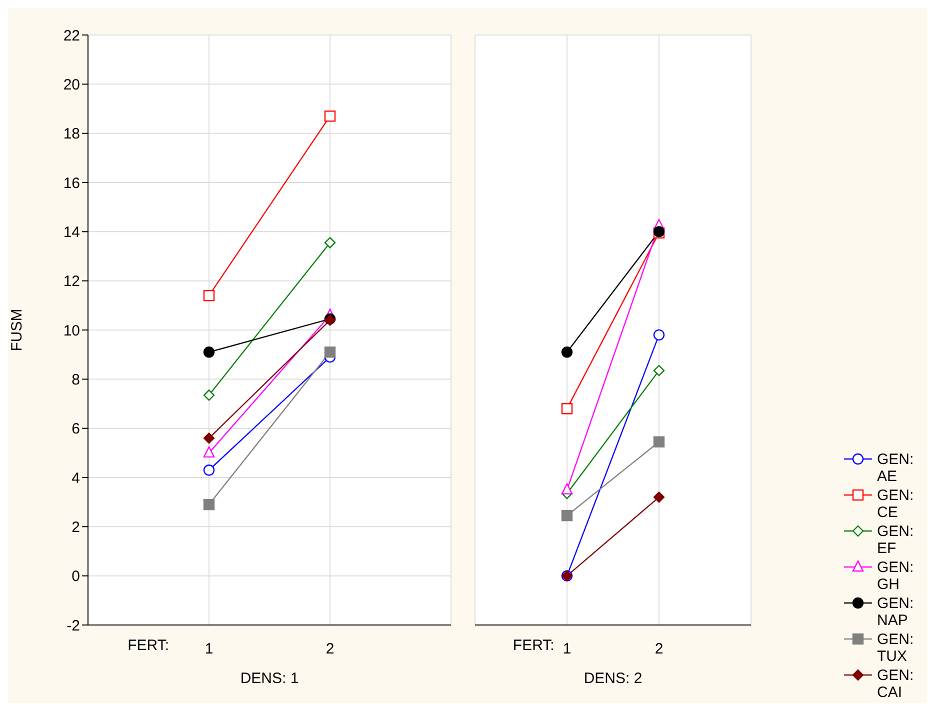  Describe the element at coordinates (71, 281) in the screenshot. I see `y-tick-label: 12` at that location.